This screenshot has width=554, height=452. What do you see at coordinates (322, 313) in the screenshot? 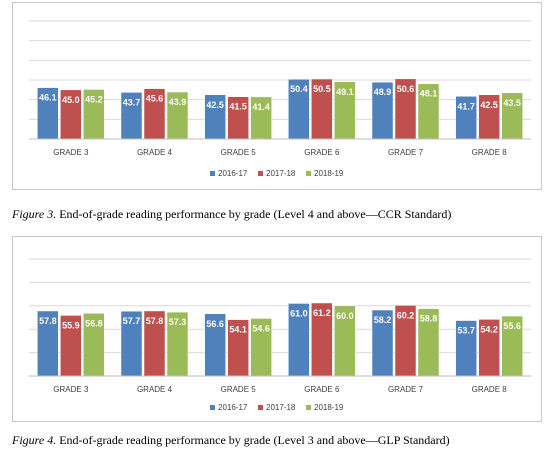
I see `data-label: 61.2` at bounding box center [322, 313].